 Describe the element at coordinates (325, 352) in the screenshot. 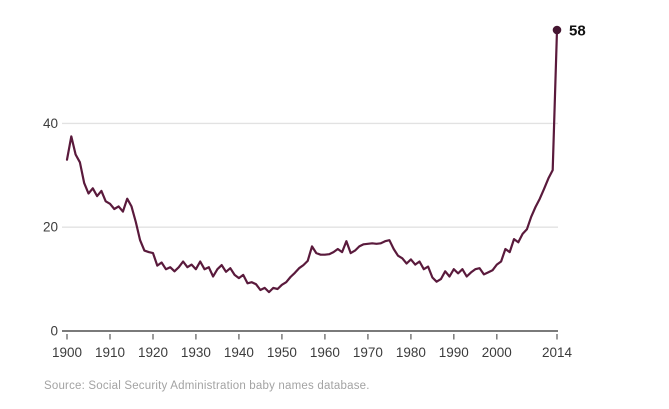

I see `x-tick-label-1960: 1960` at that location.